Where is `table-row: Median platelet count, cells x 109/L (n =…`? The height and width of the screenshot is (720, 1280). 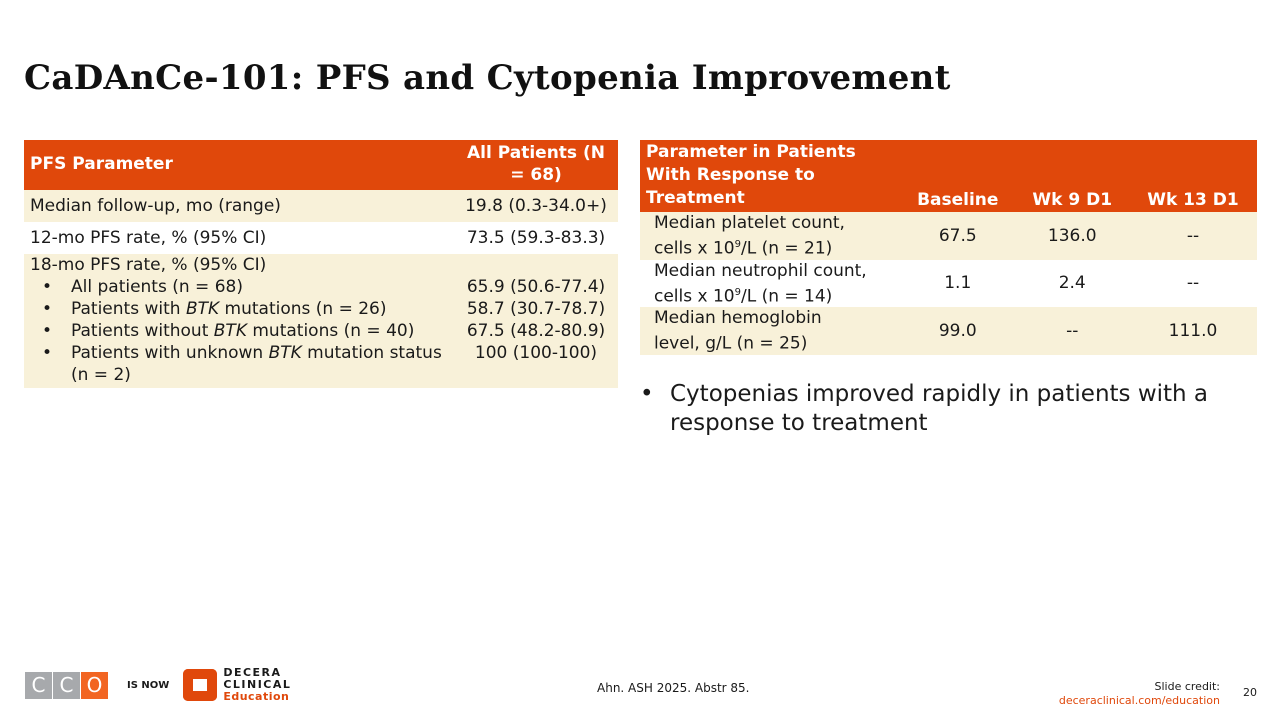
table-row: Median platelet count, cells x 109/L (n =… is located at coordinates (948, 236).